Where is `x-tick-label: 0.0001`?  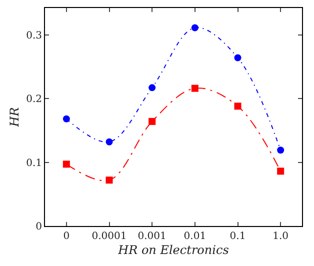 x-tick-label: 0.0001 is located at coordinates (109, 236).